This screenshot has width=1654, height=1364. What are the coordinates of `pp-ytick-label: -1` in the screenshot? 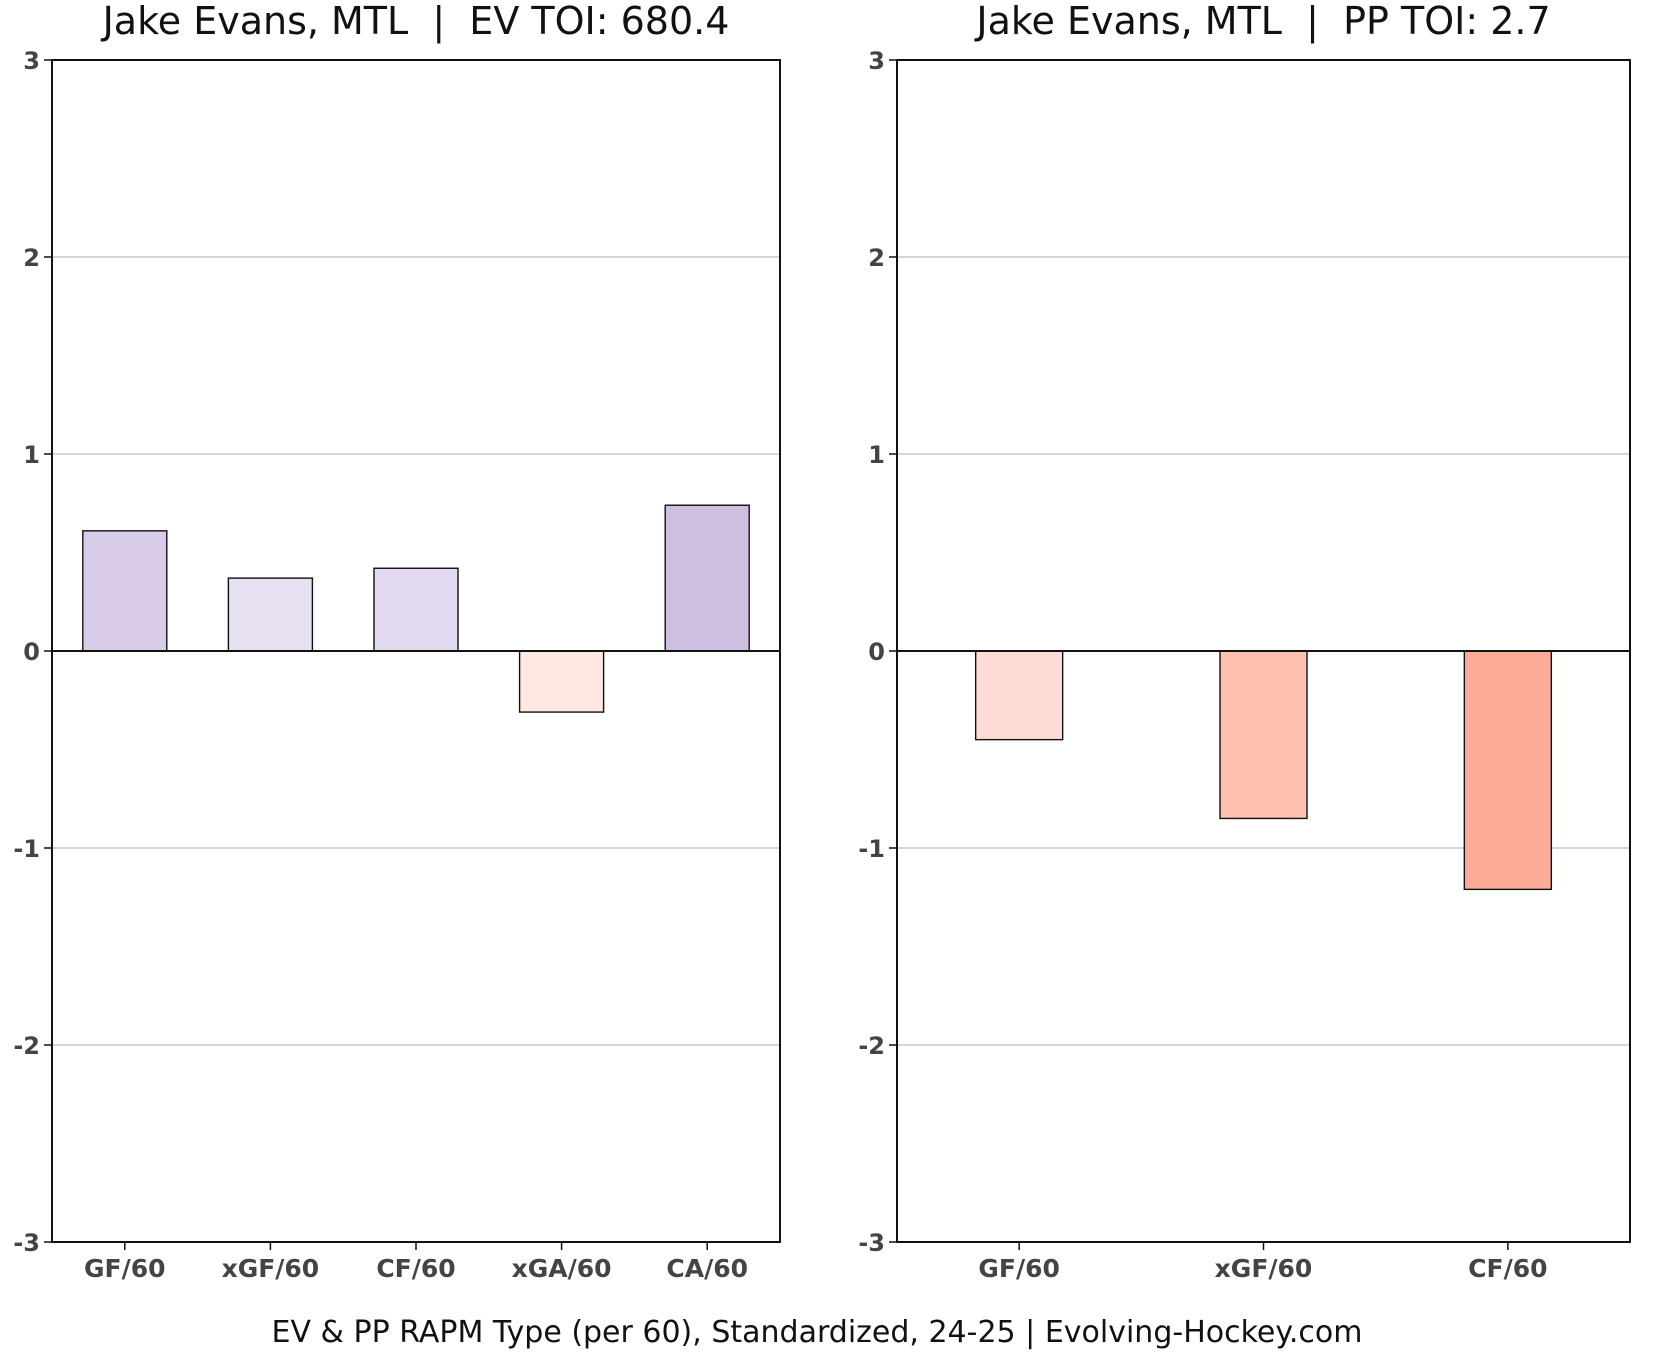 It's located at (871, 849).